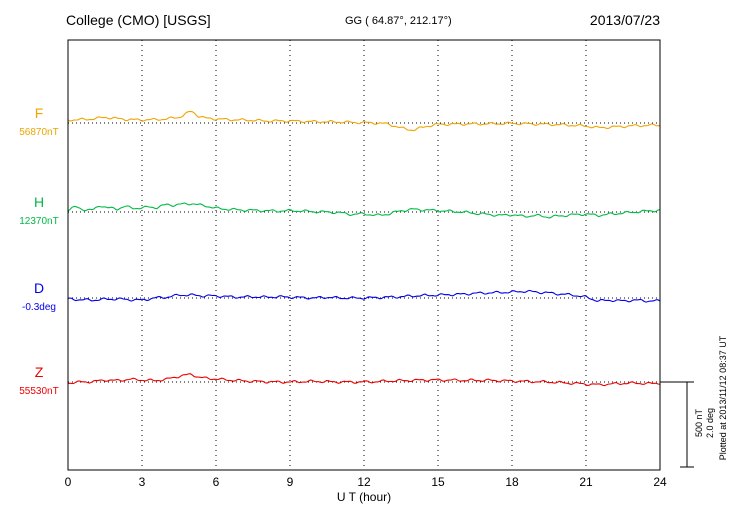 Image resolution: width=730 pixels, height=520 pixels. I want to click on series-label-D: D -0.3deg, so click(39, 297).